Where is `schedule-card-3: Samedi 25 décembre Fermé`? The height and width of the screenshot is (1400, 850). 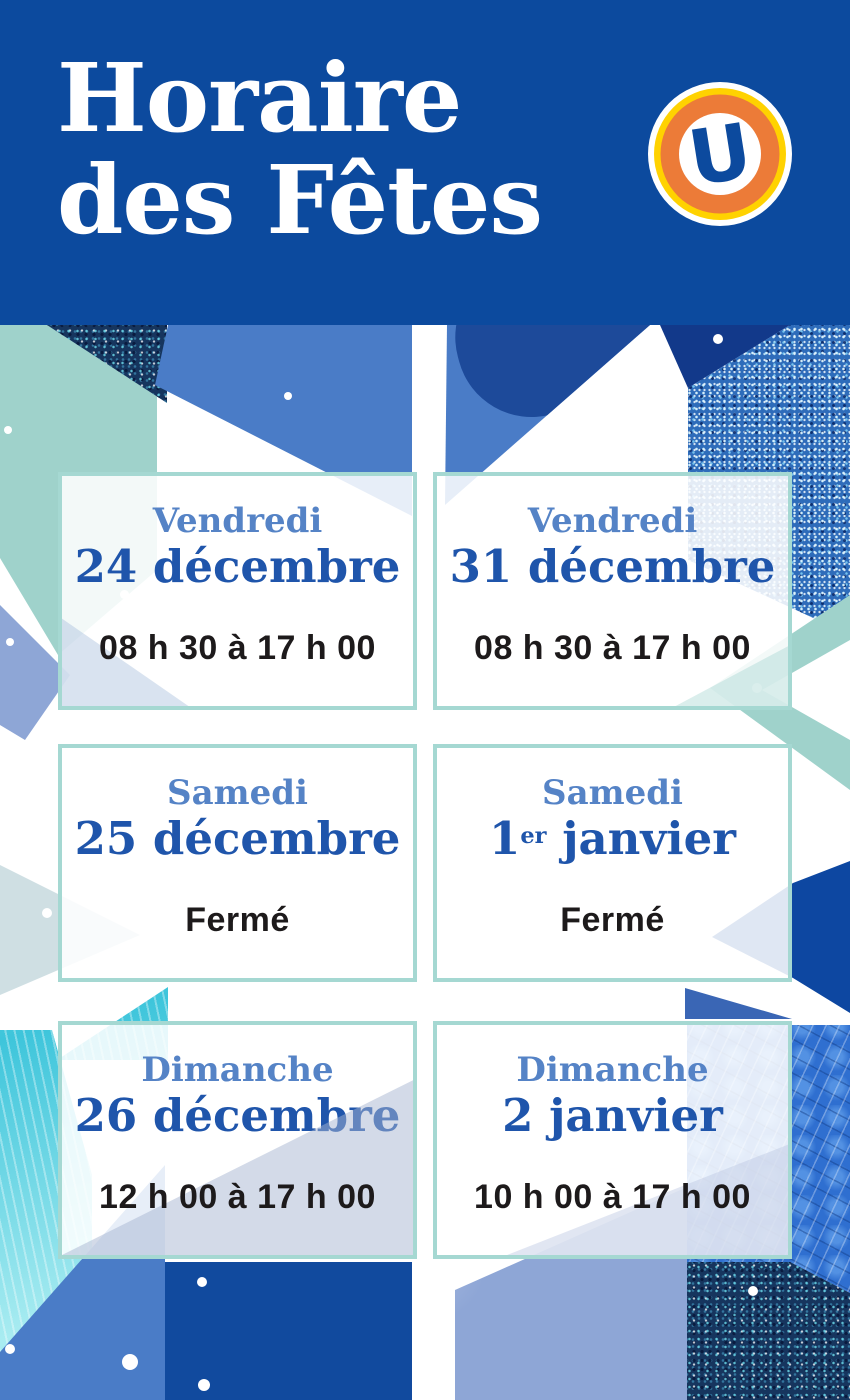 schedule-card-3: Samedi 25 décembre Fermé is located at coordinates (237, 863).